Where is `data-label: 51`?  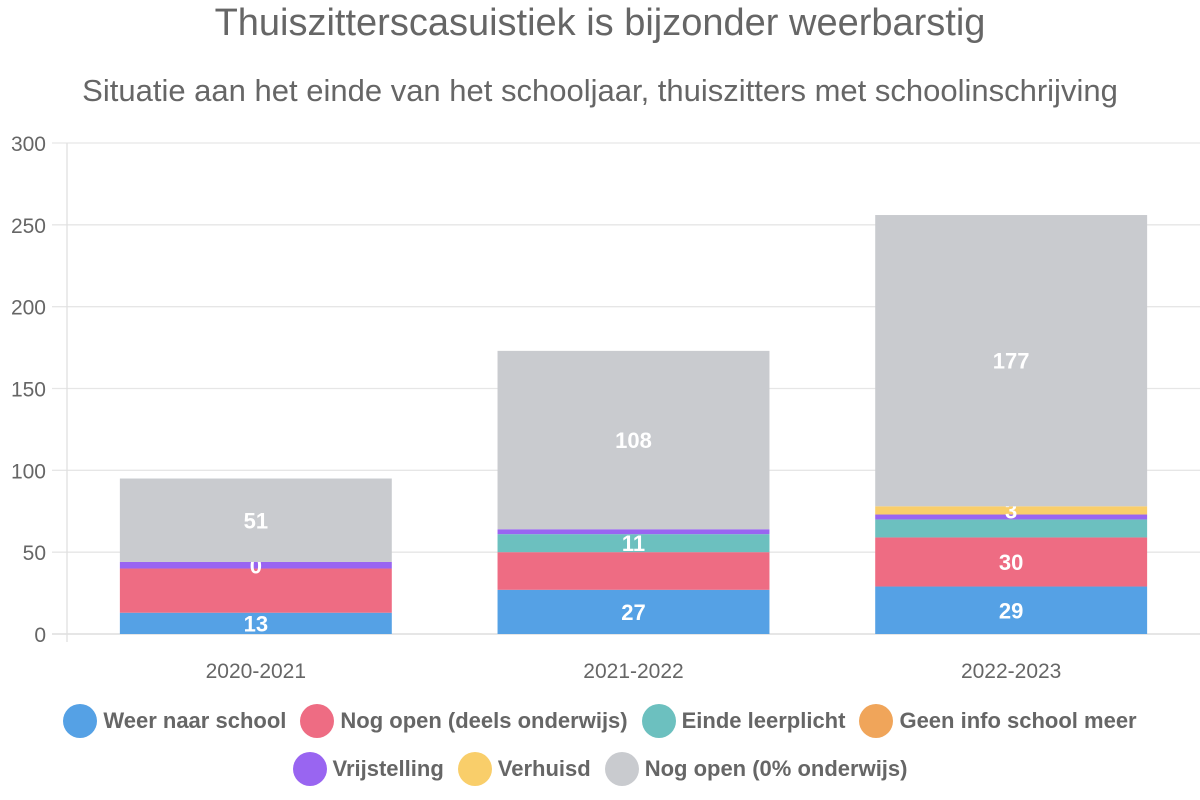 data-label: 51 is located at coordinates (256, 520).